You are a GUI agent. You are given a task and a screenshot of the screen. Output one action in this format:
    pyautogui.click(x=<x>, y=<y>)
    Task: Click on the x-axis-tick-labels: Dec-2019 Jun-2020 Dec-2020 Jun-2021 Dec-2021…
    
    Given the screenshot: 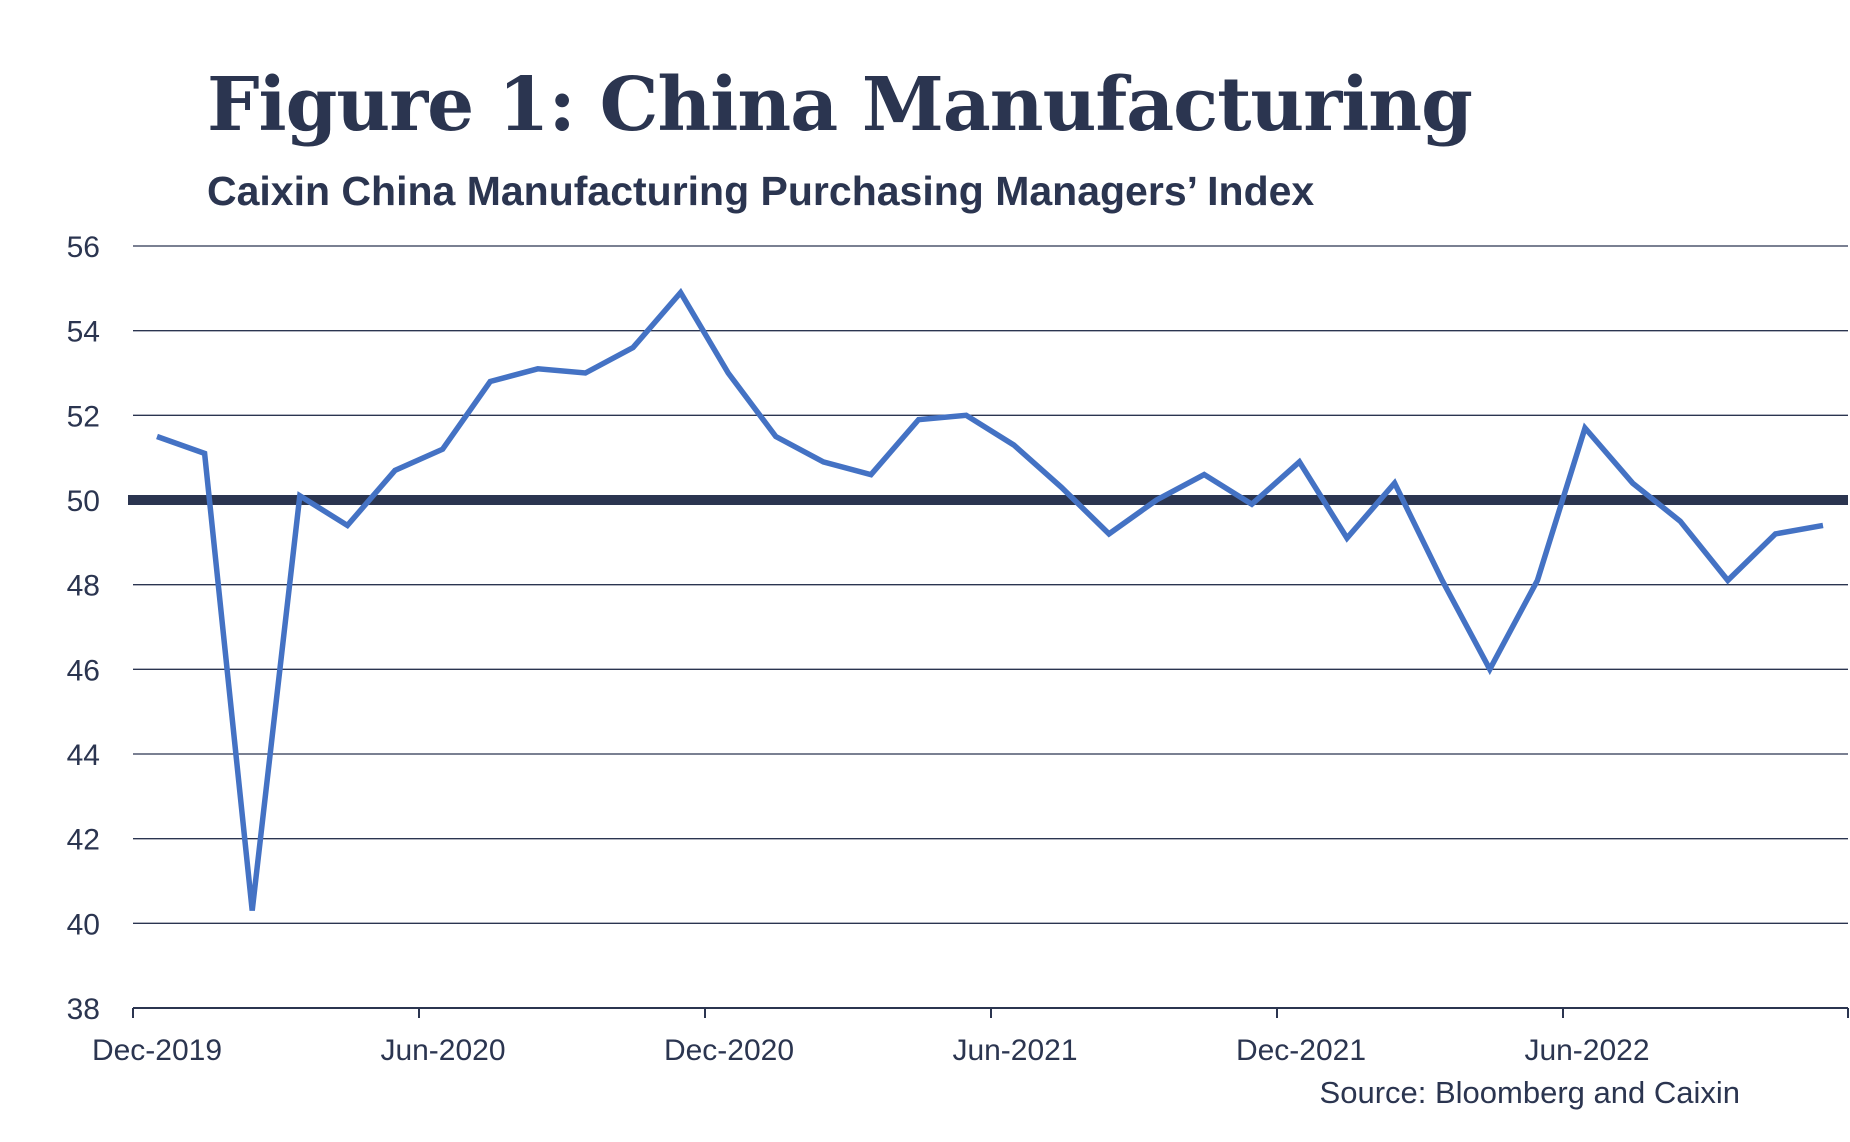 What is the action you would take?
    pyautogui.click(x=871, y=1050)
    